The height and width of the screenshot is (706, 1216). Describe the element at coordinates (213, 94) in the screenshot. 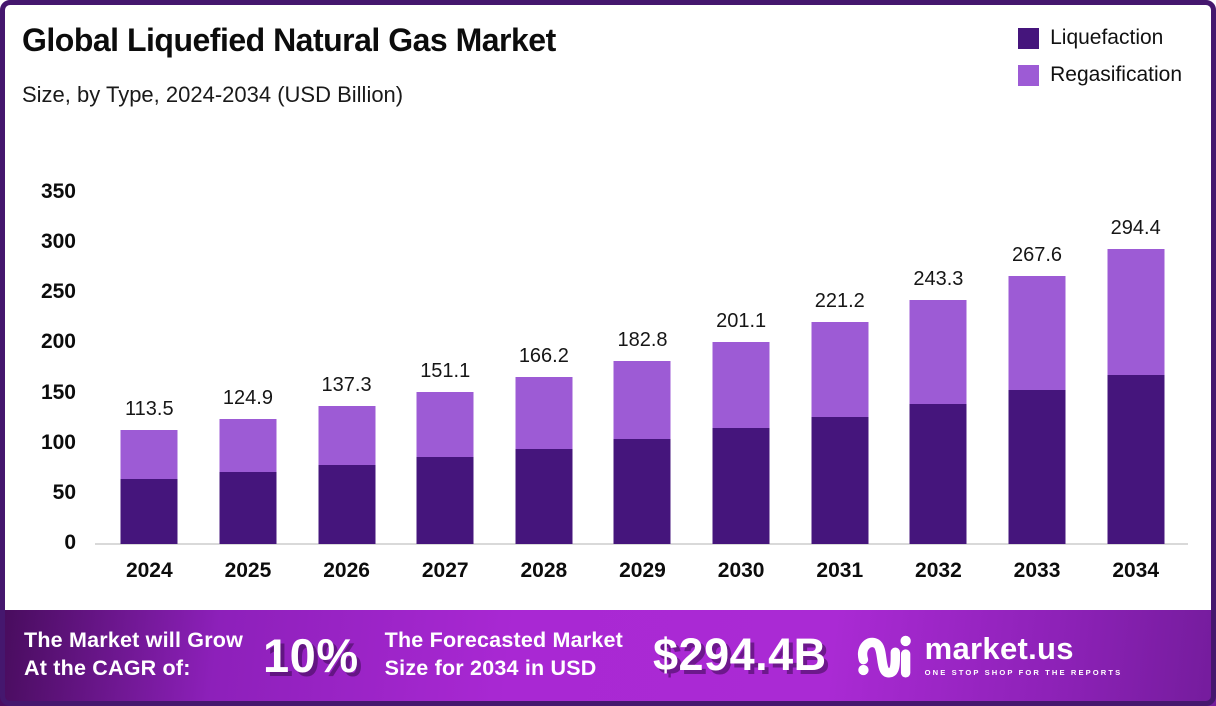

I see `page-subtitle: Size, by Type, 2024-2034 (USD Billion)` at that location.